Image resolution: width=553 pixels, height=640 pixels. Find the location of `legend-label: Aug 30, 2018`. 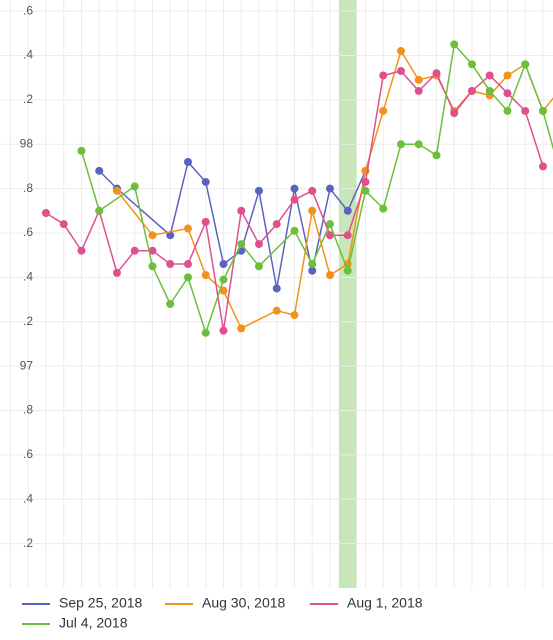

legend-label: Aug 30, 2018 is located at coordinates (244, 603).